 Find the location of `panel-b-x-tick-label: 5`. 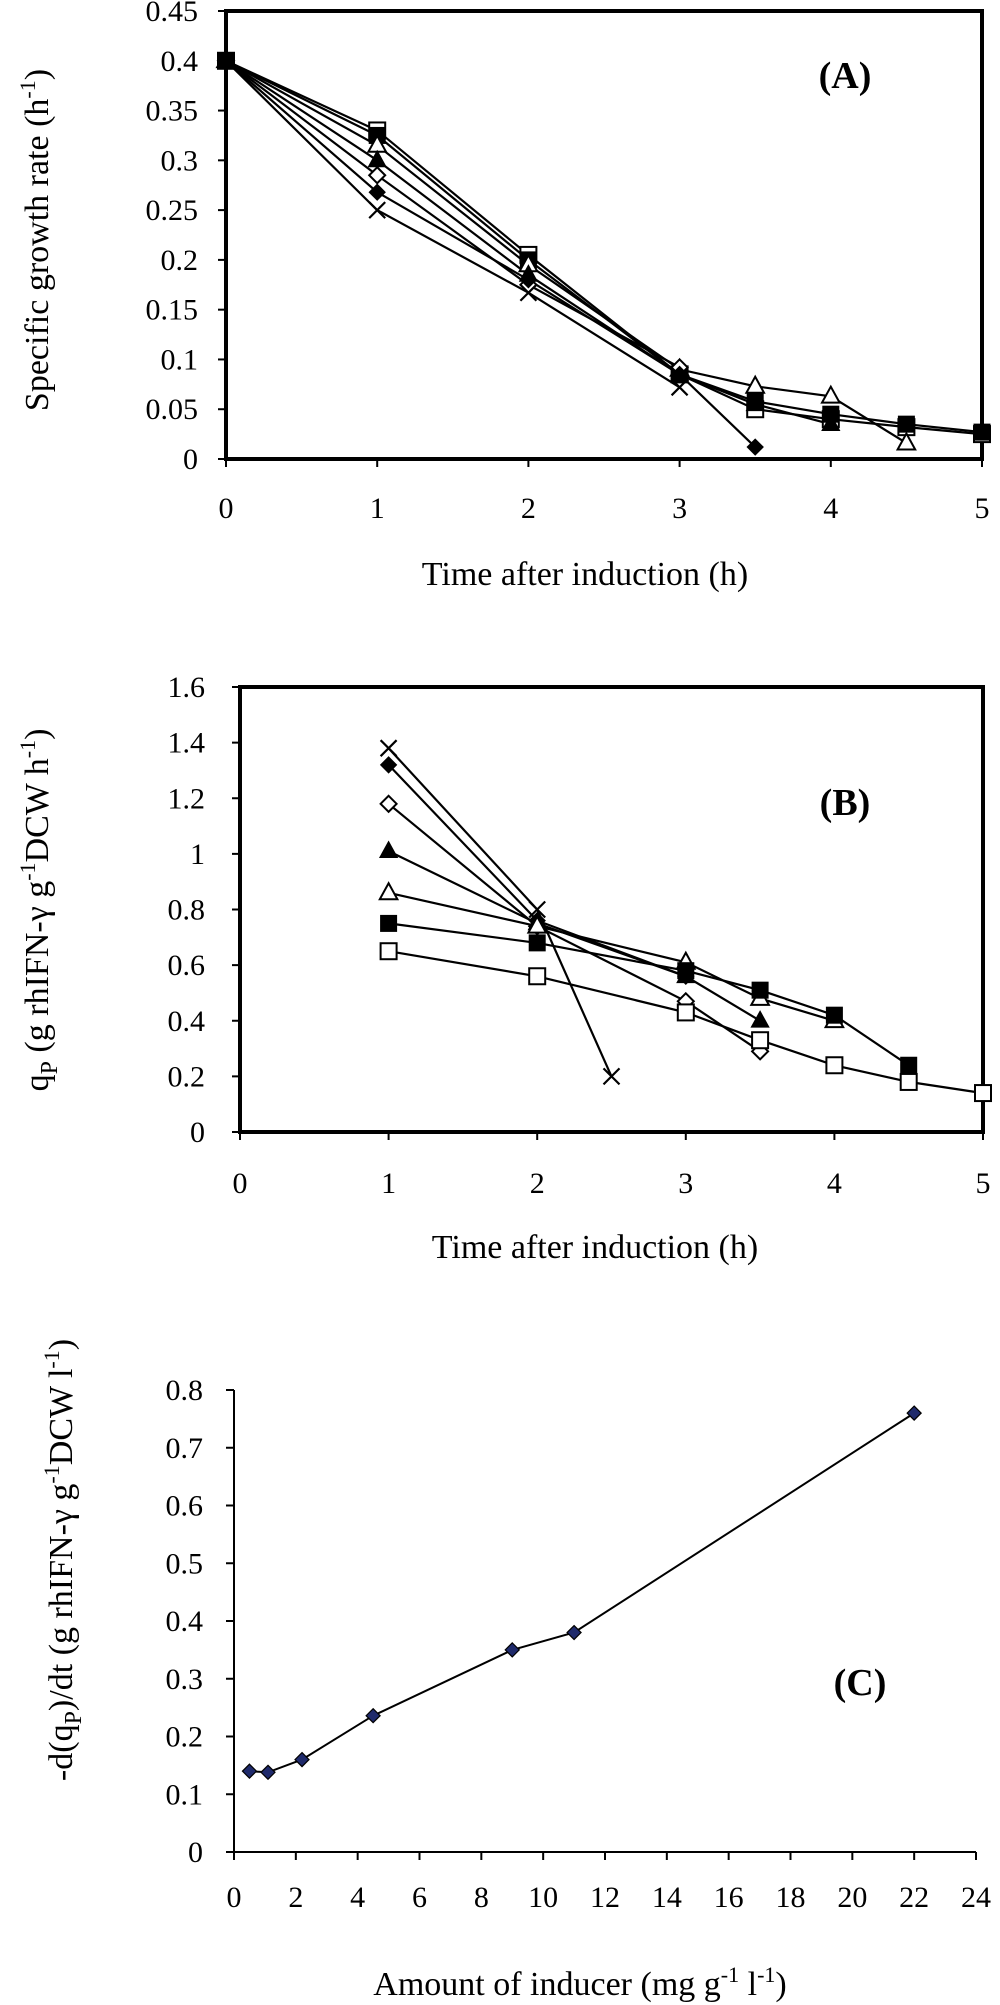

panel-b-x-tick-label: 5 is located at coordinates (983, 1183).